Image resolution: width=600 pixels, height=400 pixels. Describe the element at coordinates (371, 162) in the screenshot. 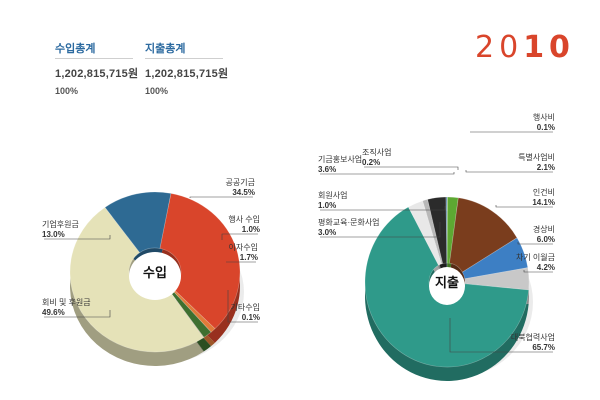

I see `slice-value: 0.2%` at that location.